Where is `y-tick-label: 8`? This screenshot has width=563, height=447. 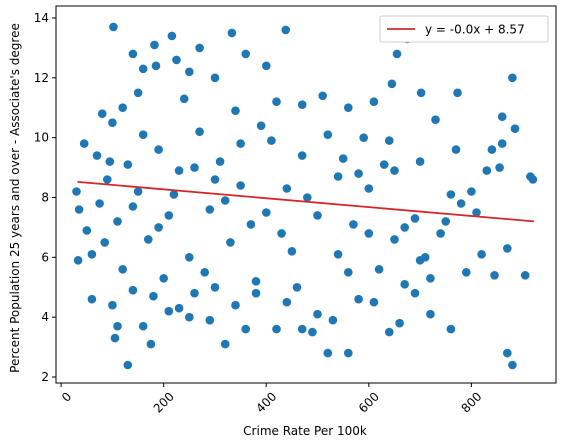 y-tick-label: 8 is located at coordinates (45, 197).